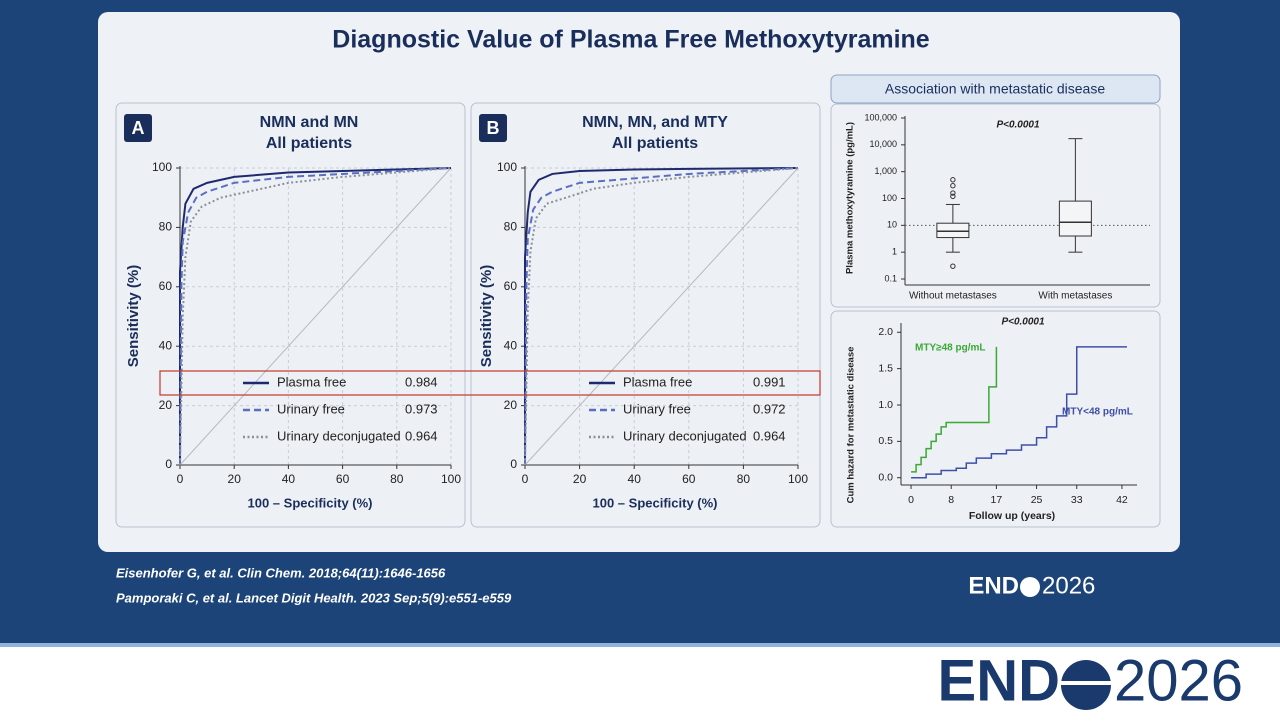 The image size is (1280, 725). I want to click on highlight, so click(490, 383).